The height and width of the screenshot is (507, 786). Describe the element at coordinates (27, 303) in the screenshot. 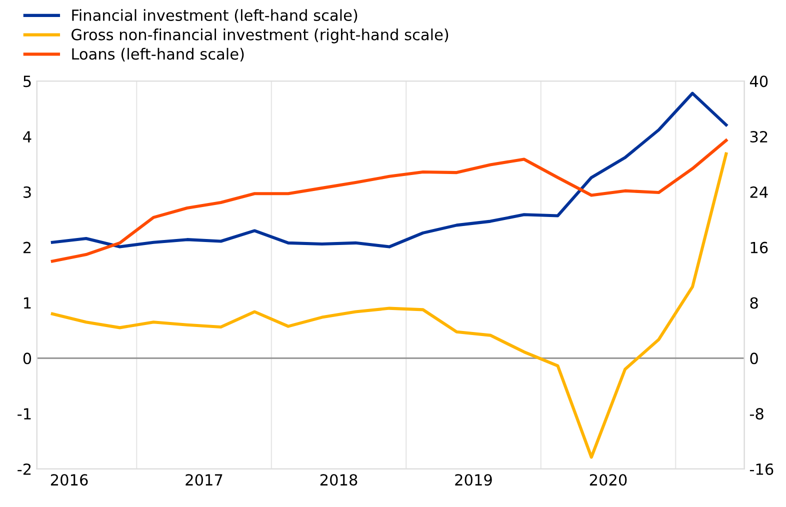

I see `y-tick-label: 1` at that location.